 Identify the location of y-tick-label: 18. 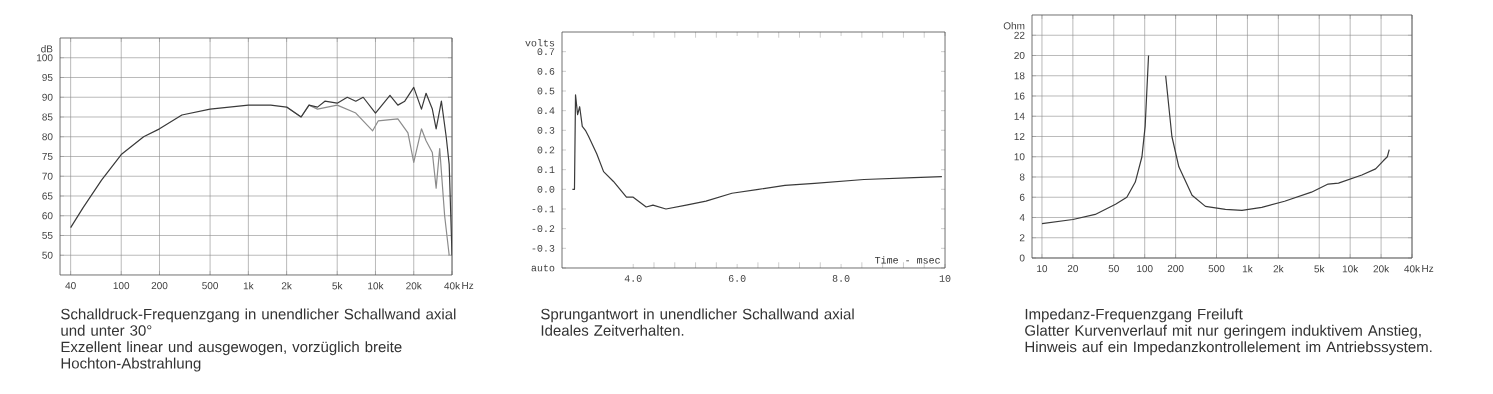
(1019, 76).